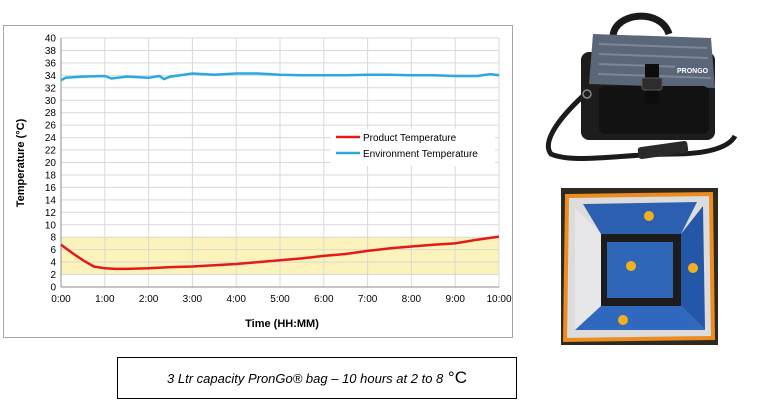 The image size is (768, 402). Describe the element at coordinates (631, 266) in the screenshot. I see `ice-pack-logo` at that location.